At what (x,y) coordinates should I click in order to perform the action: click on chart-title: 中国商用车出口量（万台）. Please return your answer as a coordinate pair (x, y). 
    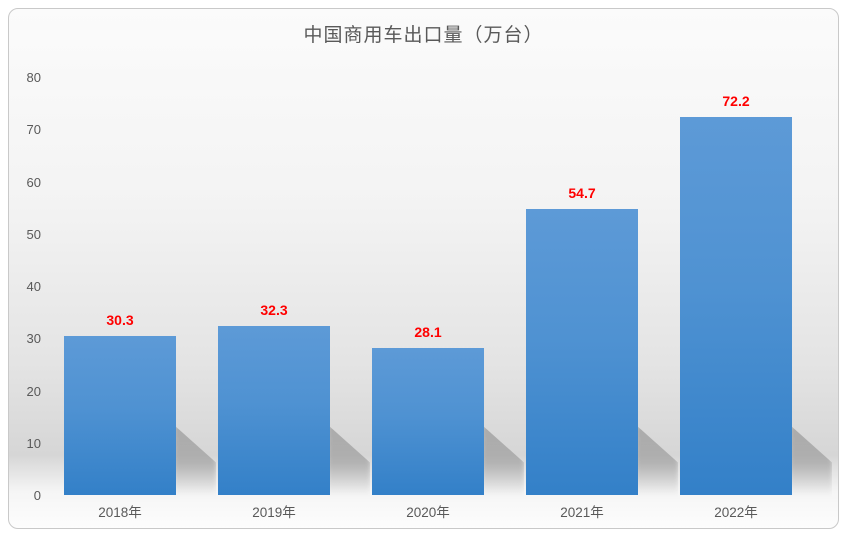
    Looking at the image, I should click on (423, 35).